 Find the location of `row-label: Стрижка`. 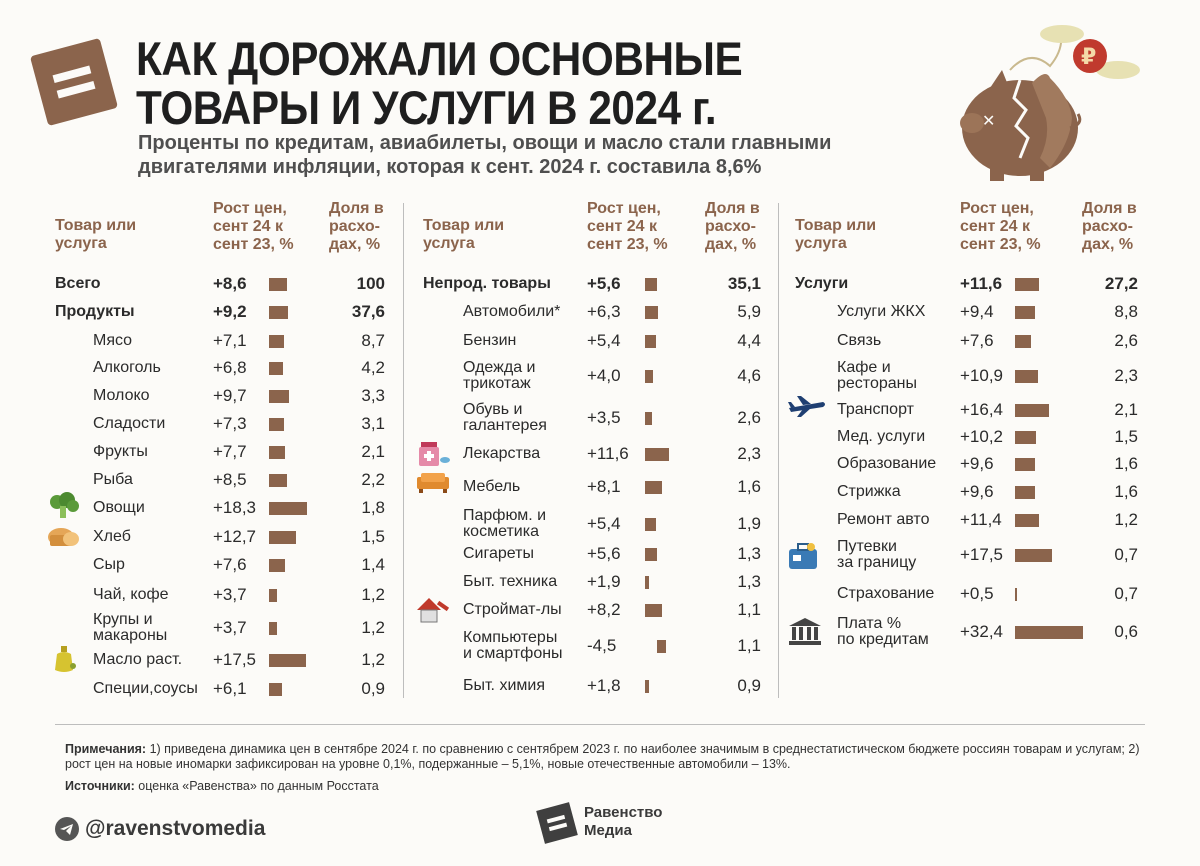

row-label: Стрижка is located at coordinates (869, 491).